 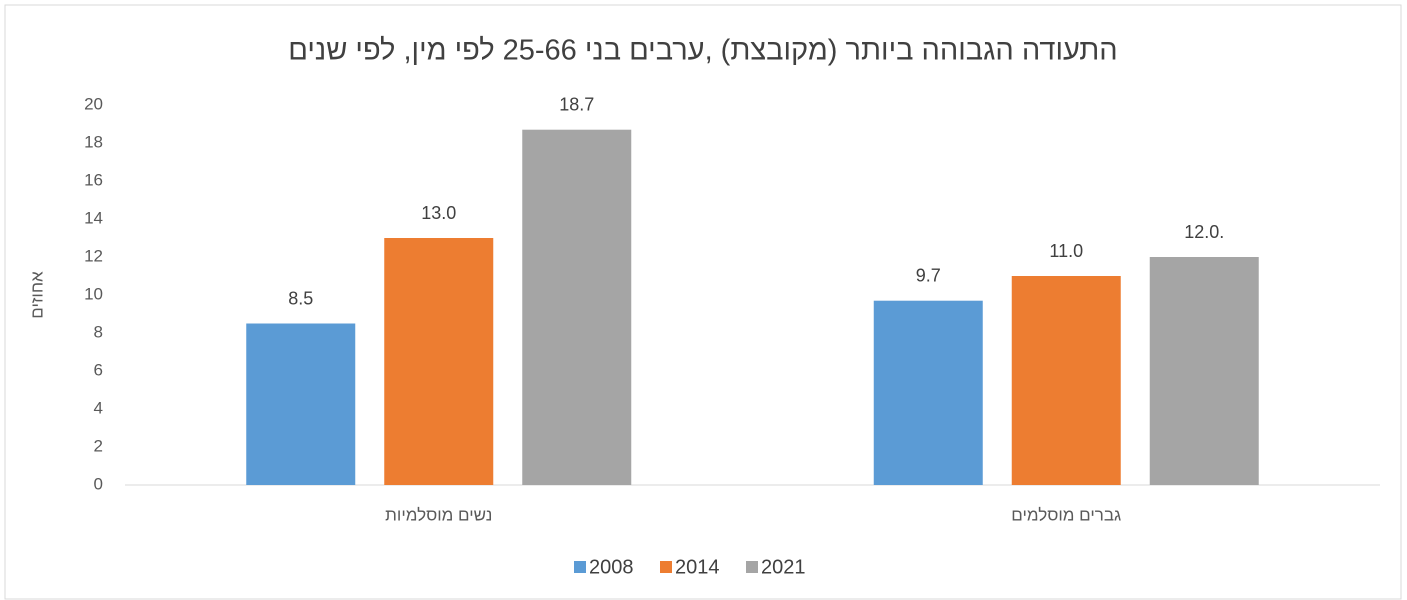 I want to click on legend-label: 2021, so click(x=783, y=567).